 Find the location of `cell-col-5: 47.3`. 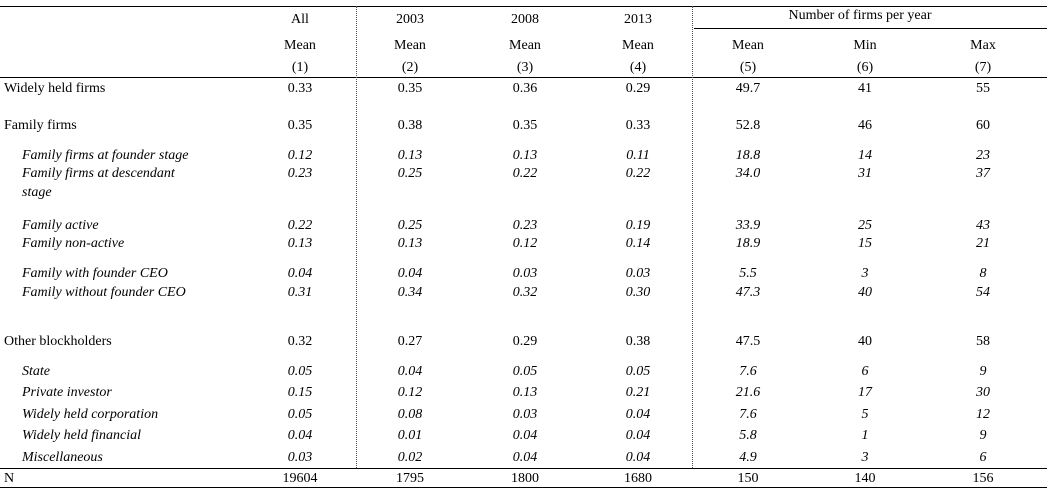

cell-col-5: 47.3 is located at coordinates (748, 292).